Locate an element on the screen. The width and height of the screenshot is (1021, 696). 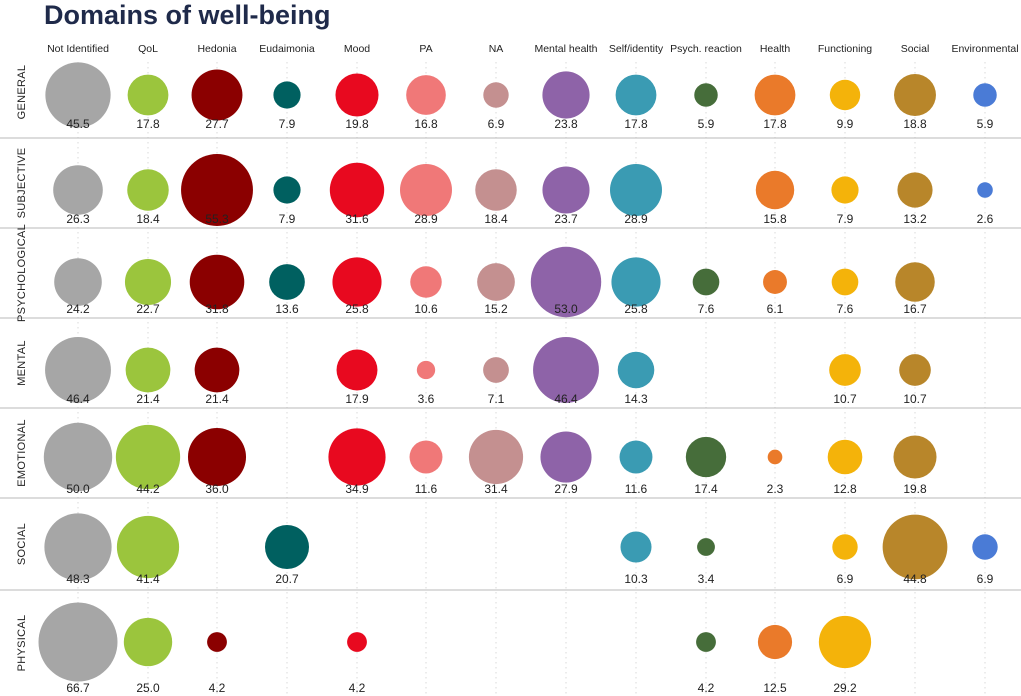
column-header: QoL is located at coordinates (148, 49).